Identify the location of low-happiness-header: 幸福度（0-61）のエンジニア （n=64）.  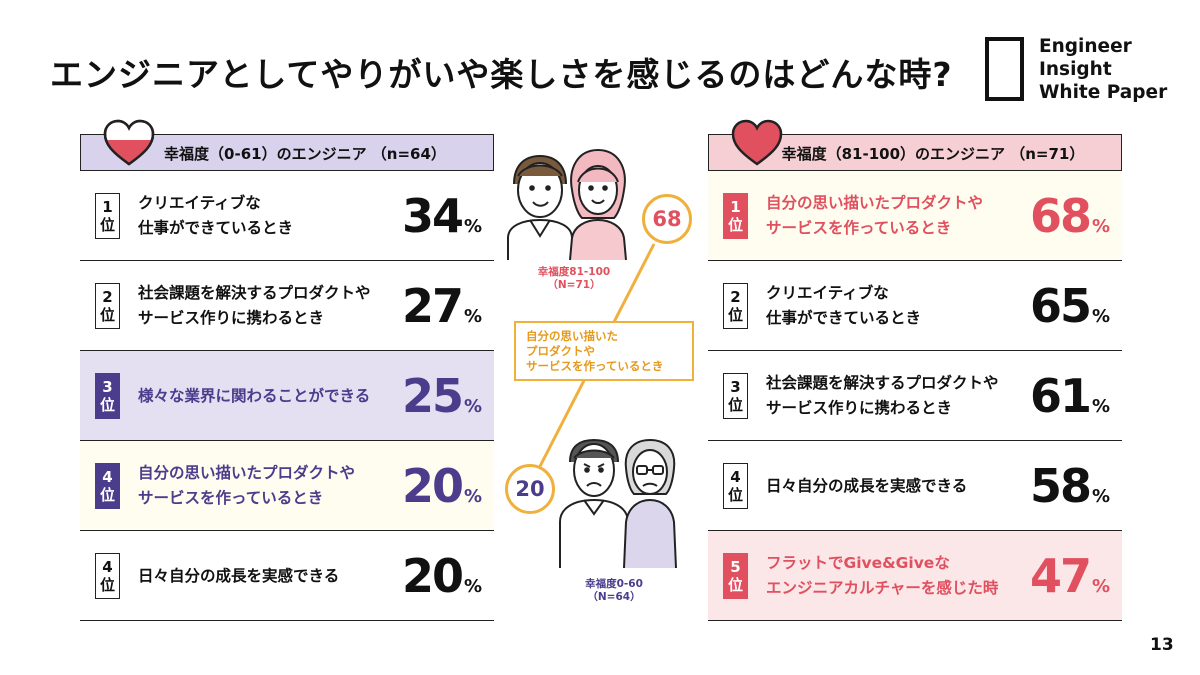
(287, 152).